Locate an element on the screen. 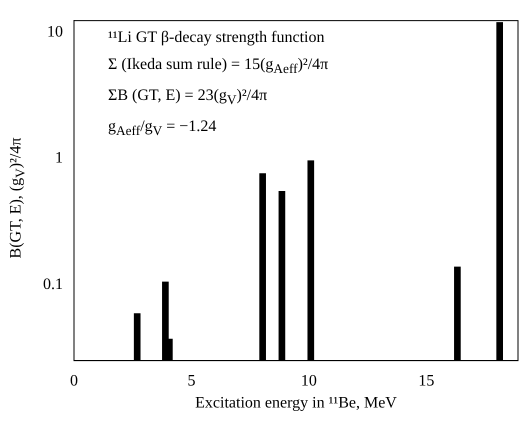  x-tick-label: 10 is located at coordinates (308, 381).